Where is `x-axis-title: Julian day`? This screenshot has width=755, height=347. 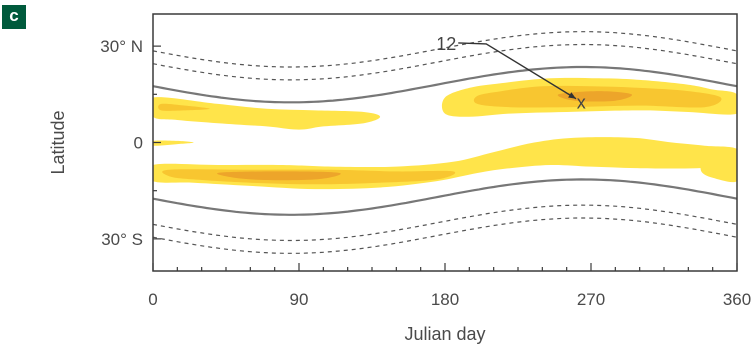 x-axis-title: Julian day is located at coordinates (444, 334).